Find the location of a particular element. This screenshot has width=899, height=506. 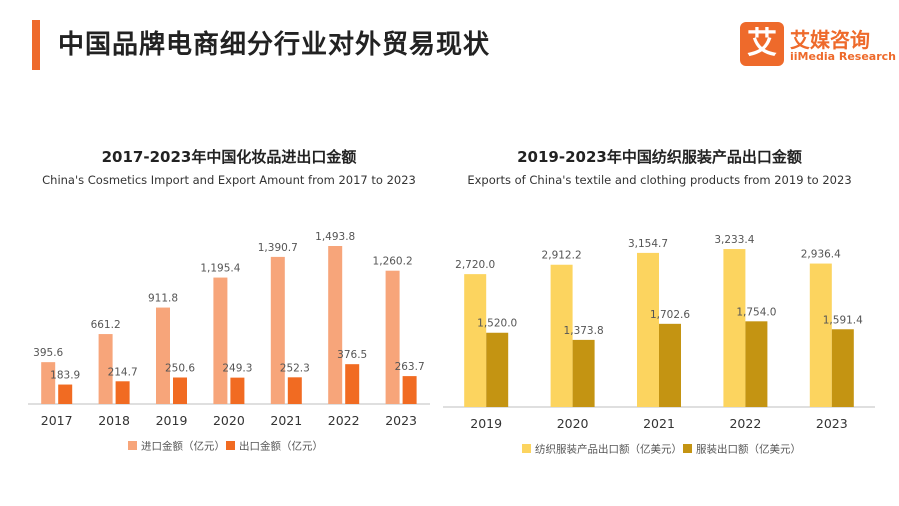

textile-value-label: 2,936.4 is located at coordinates (821, 255).